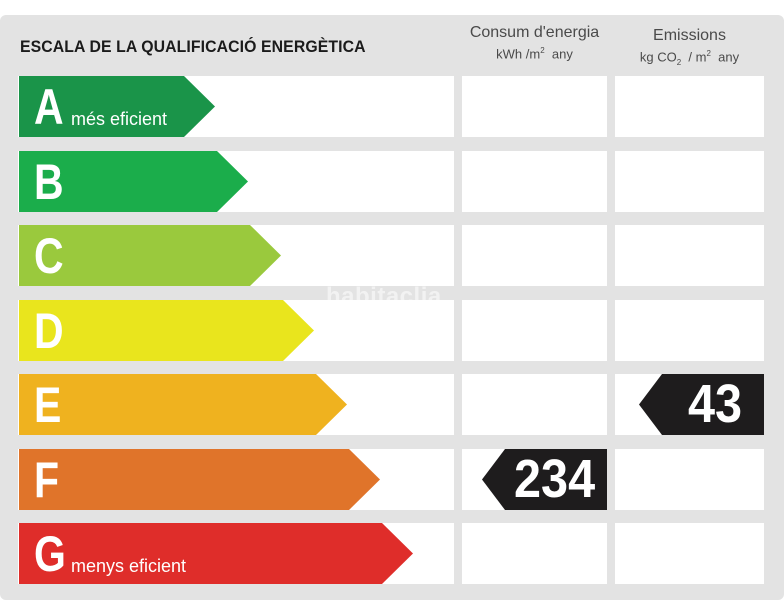 The width and height of the screenshot is (784, 600). What do you see at coordinates (193, 46) in the screenshot?
I see `scale-title: ESCALA DE LA QUALIFICACIÓ ENERGÈTICA` at bounding box center [193, 46].